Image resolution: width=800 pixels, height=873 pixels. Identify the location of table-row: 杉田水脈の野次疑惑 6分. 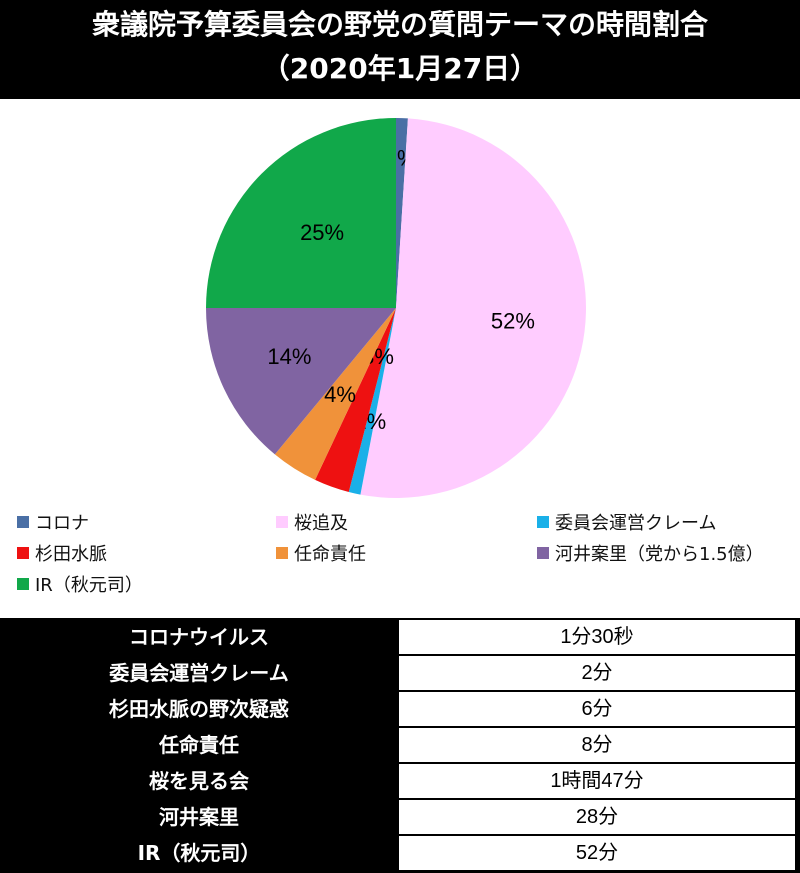
(400, 709).